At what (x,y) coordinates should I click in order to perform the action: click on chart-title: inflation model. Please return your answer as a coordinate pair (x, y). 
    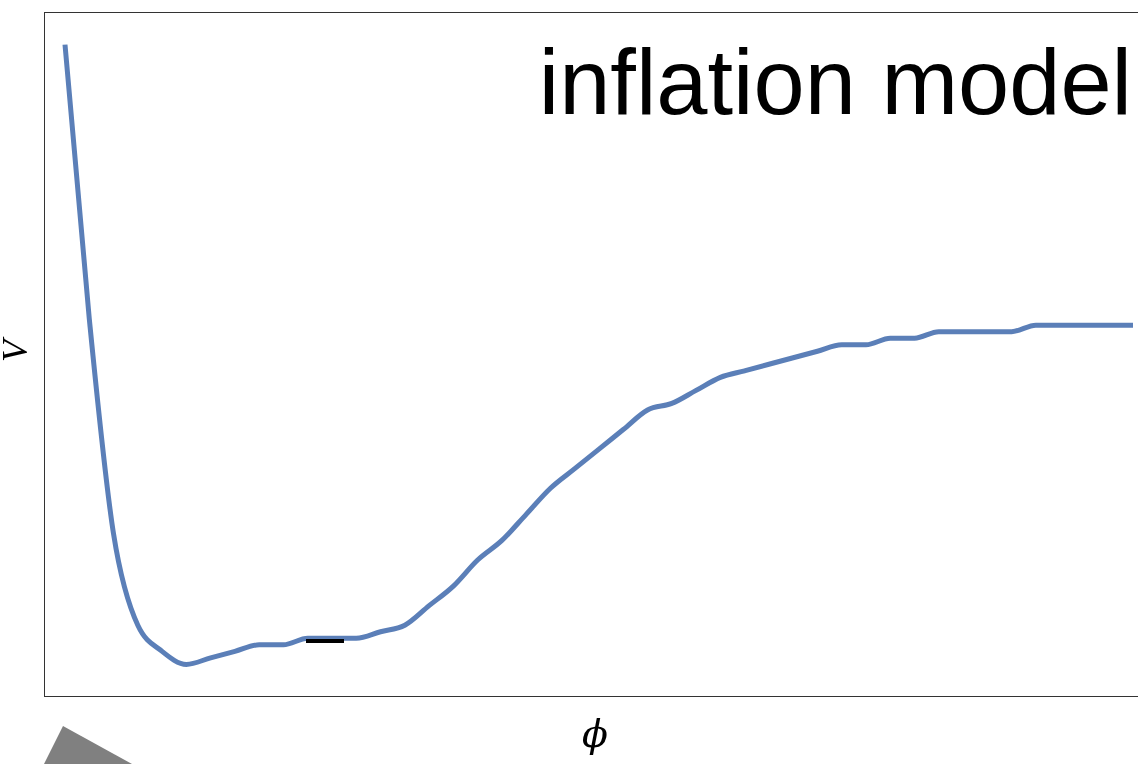
    Looking at the image, I should click on (835, 82).